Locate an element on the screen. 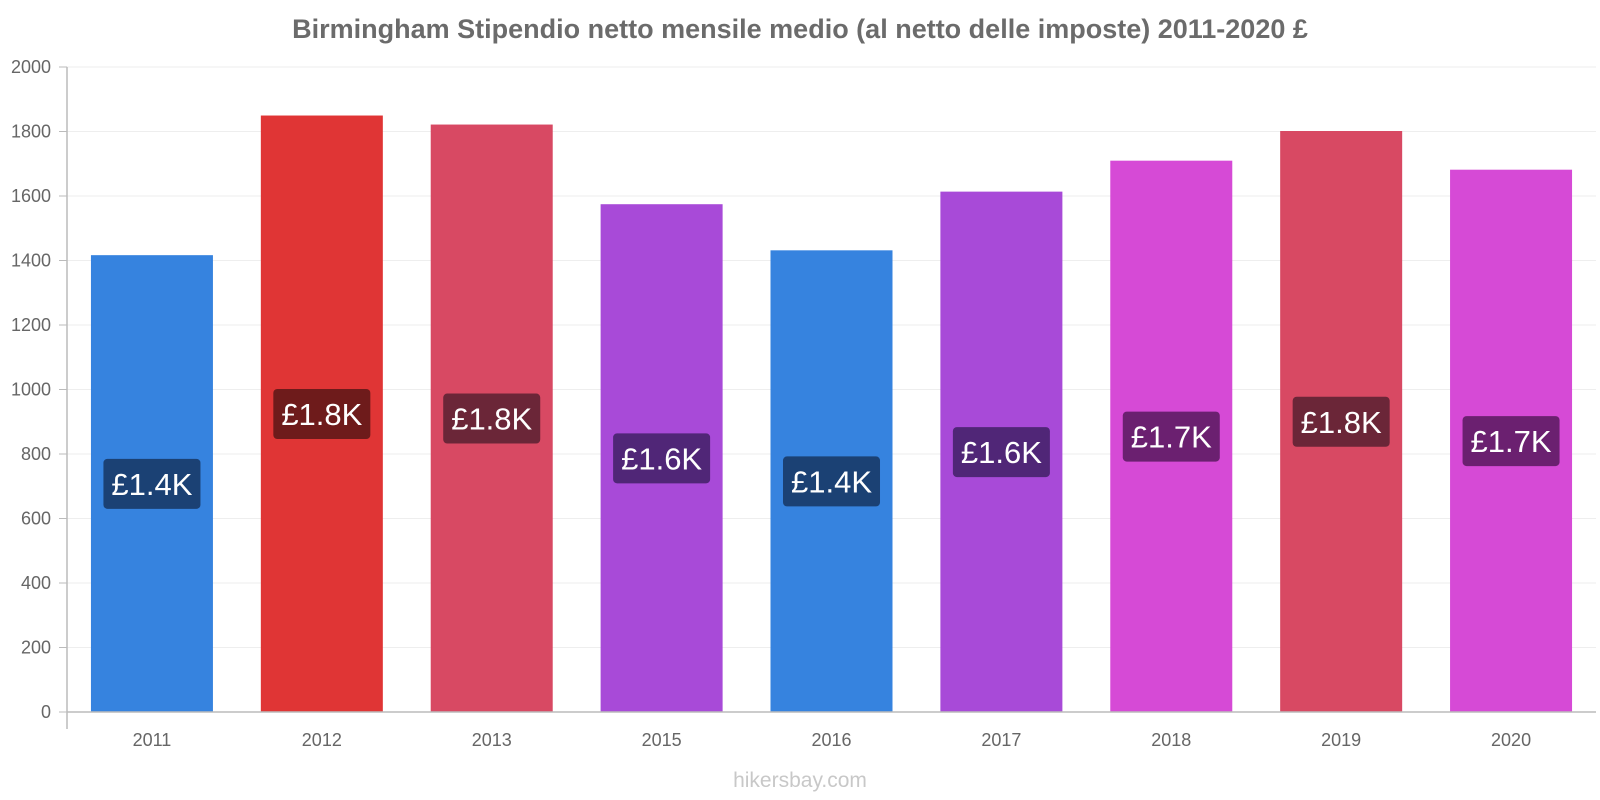  x-tick-label: 2015 is located at coordinates (662, 740).